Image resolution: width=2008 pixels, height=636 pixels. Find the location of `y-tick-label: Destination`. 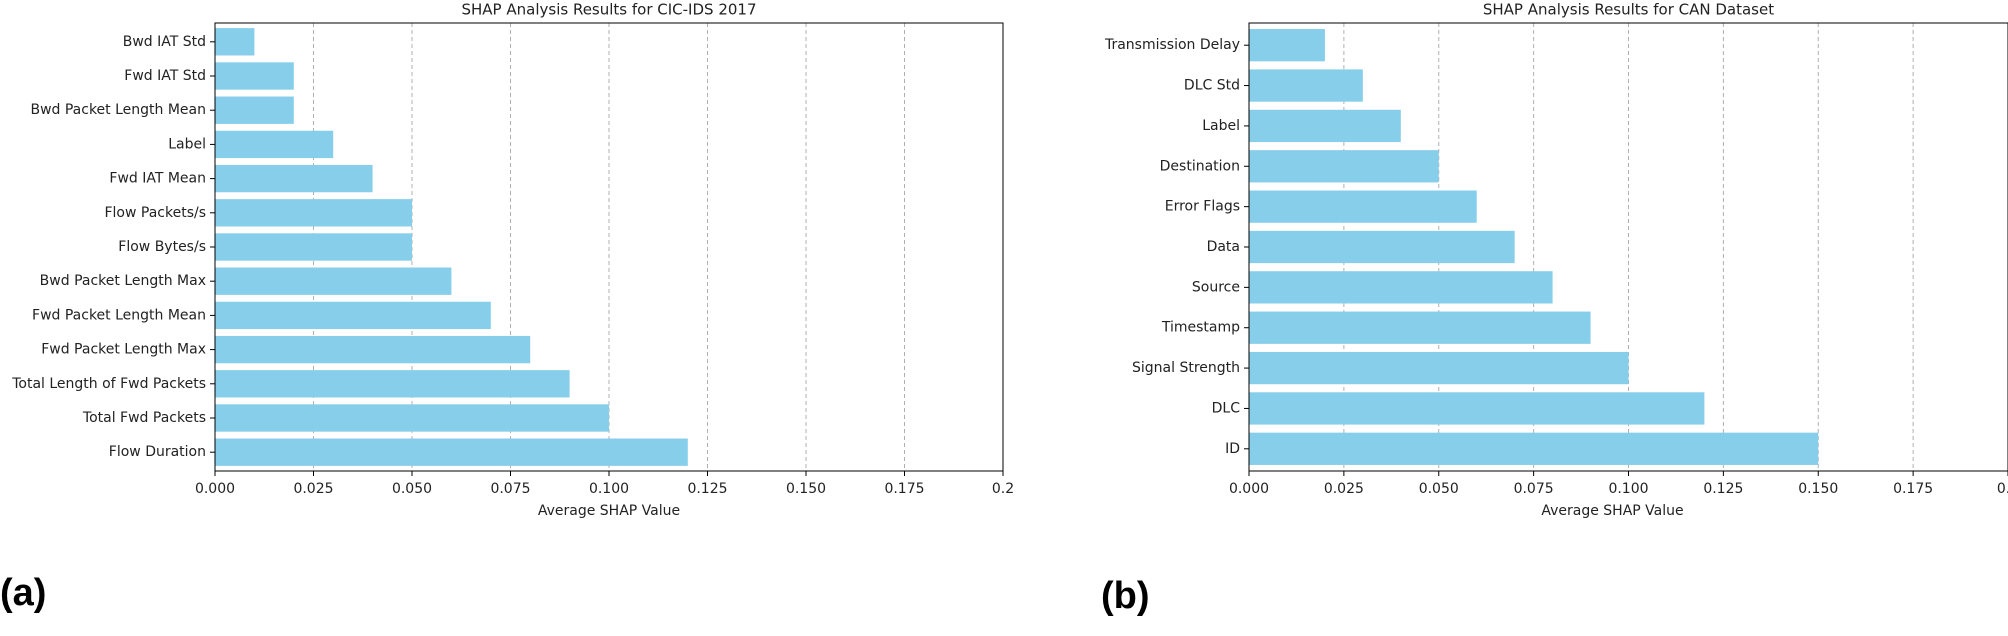

y-tick-label: Destination is located at coordinates (1200, 166).